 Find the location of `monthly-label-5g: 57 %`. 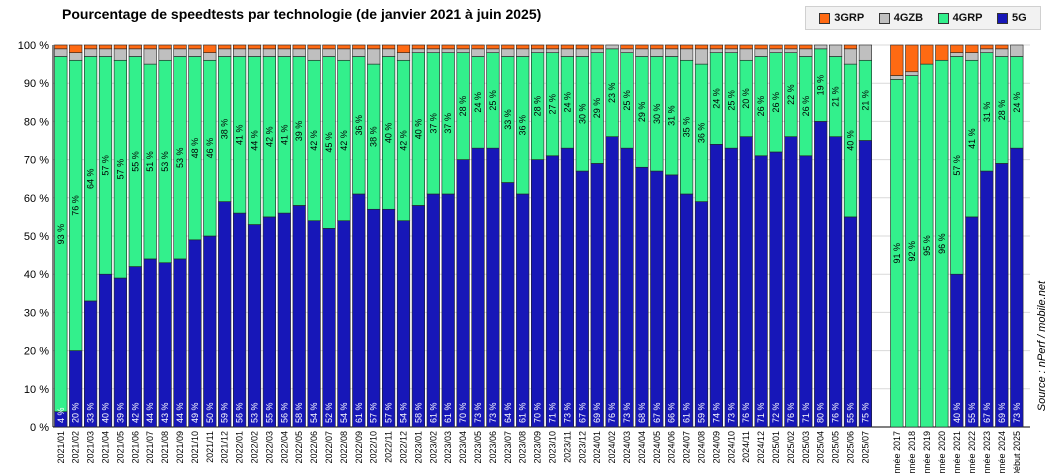

monthly-label-5g: 57 % is located at coordinates (389, 412).